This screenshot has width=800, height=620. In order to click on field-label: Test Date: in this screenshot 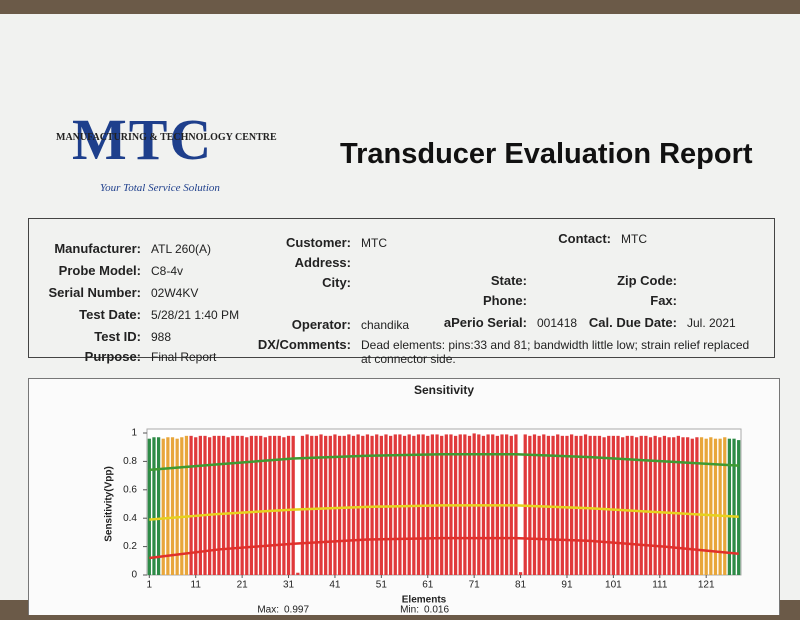, I will do `click(110, 314)`.